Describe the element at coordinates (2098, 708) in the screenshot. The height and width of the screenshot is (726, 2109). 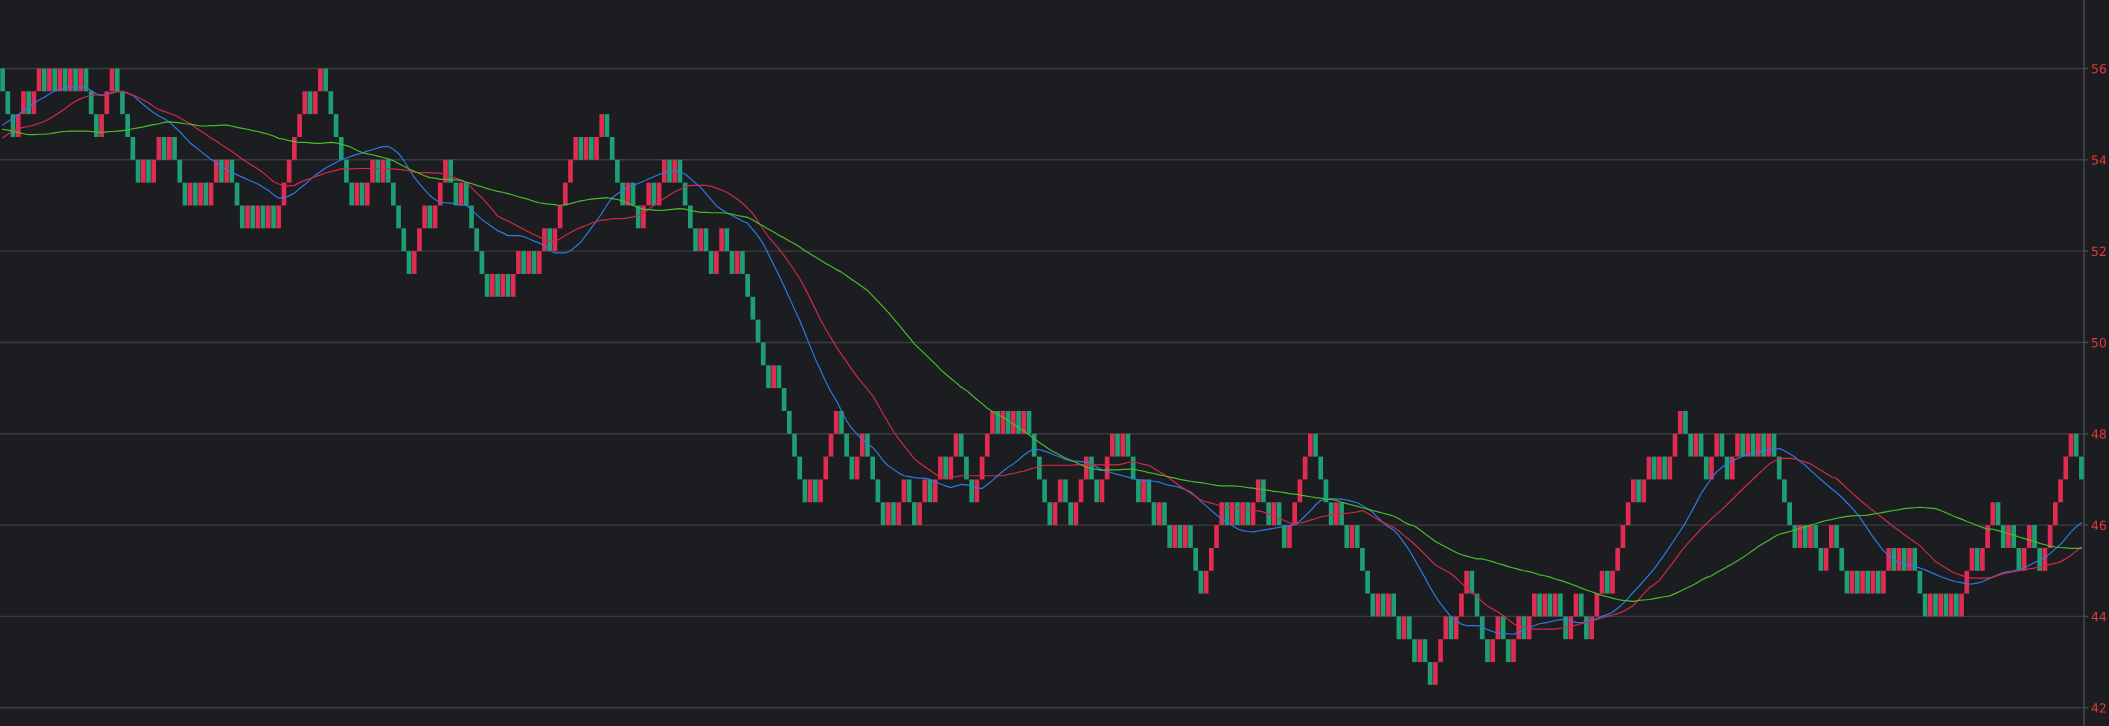
I see `y-tick-label: 42` at that location.